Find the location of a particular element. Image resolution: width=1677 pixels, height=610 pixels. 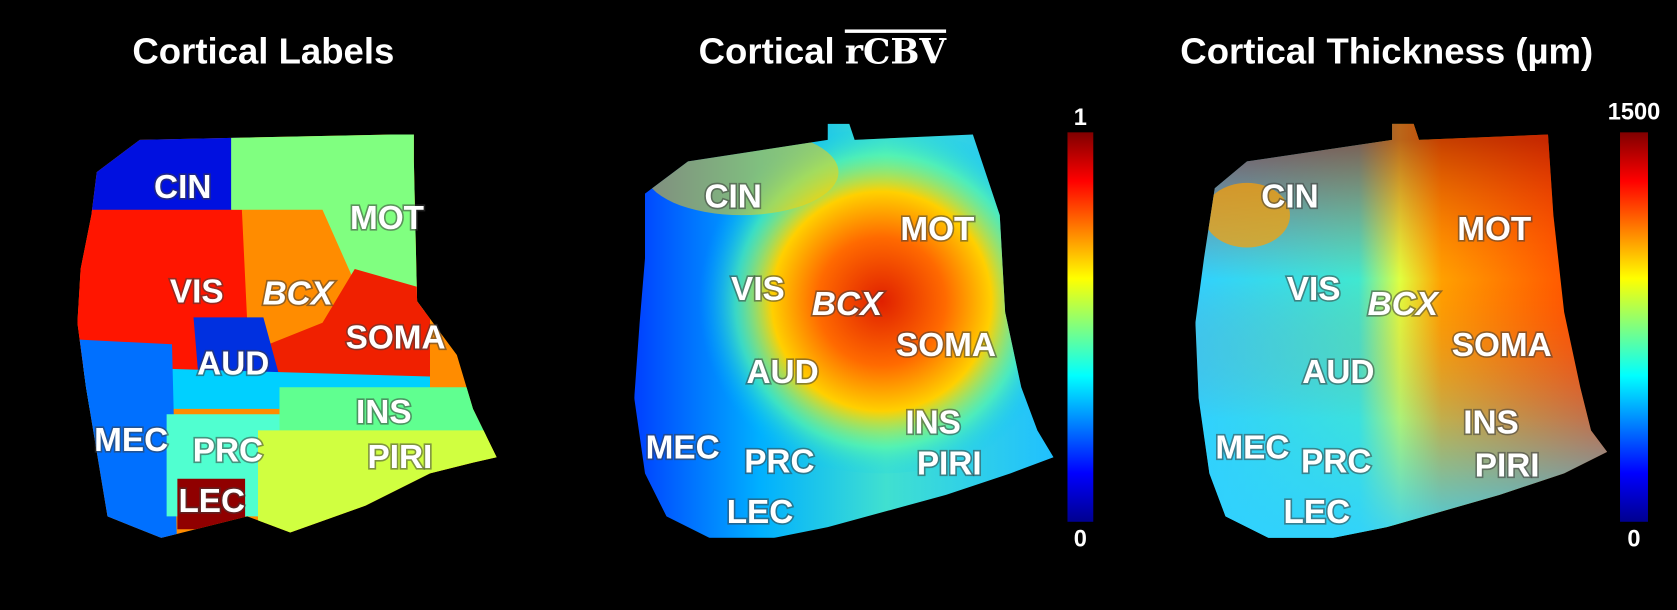

title-measure: rCBV is located at coordinates (896, 52).